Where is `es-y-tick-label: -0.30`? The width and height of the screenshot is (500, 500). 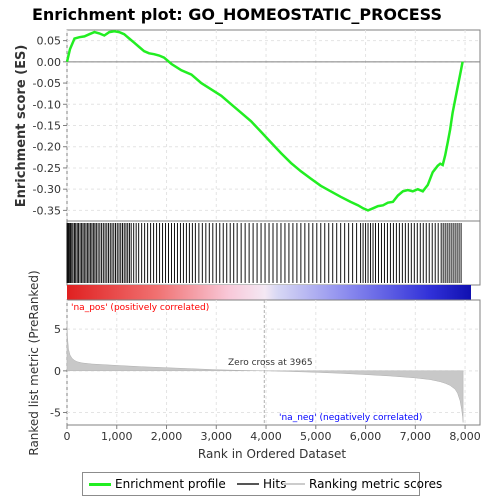
es-y-tick-label: -0.30 is located at coordinates (47, 189).